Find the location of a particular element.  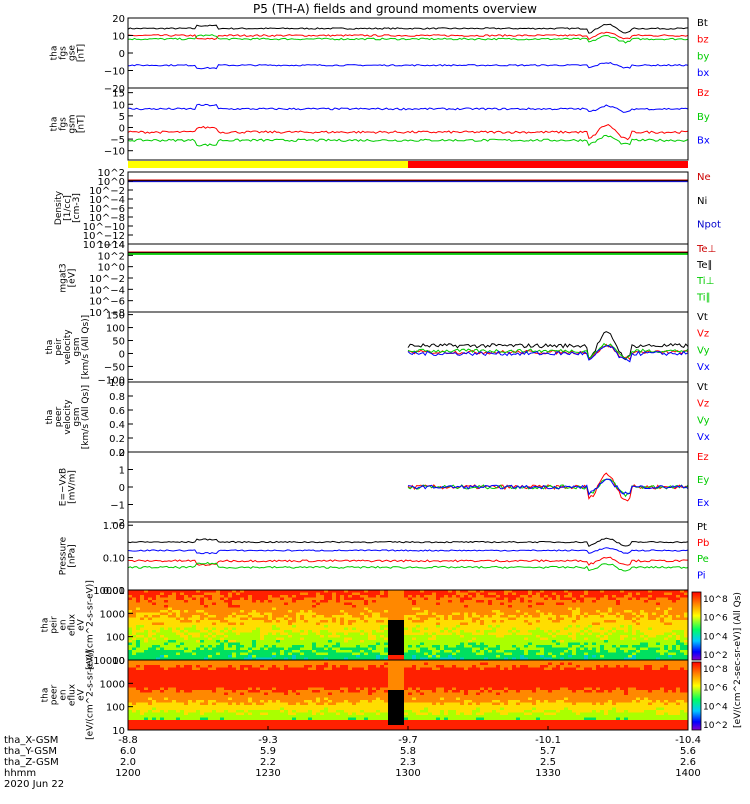

legend-Pe: Pe is located at coordinates (703, 559).